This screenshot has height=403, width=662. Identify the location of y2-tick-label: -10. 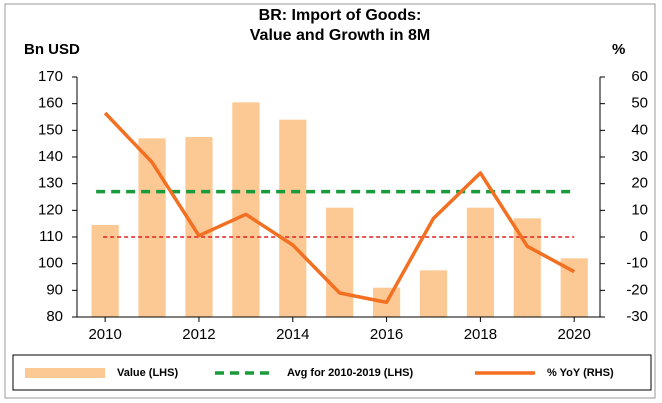
(637, 263).